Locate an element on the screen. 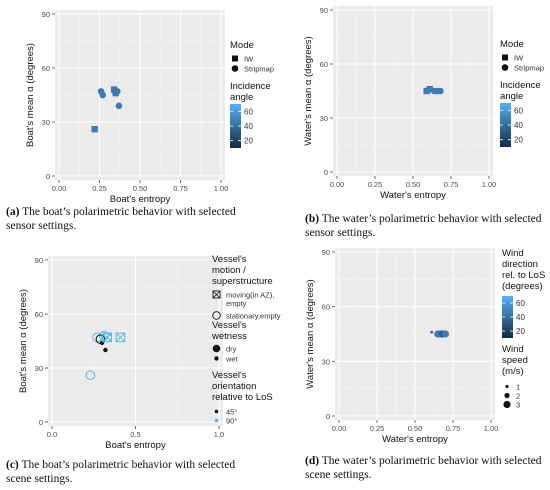  legend-label: 3 is located at coordinates (518, 405).